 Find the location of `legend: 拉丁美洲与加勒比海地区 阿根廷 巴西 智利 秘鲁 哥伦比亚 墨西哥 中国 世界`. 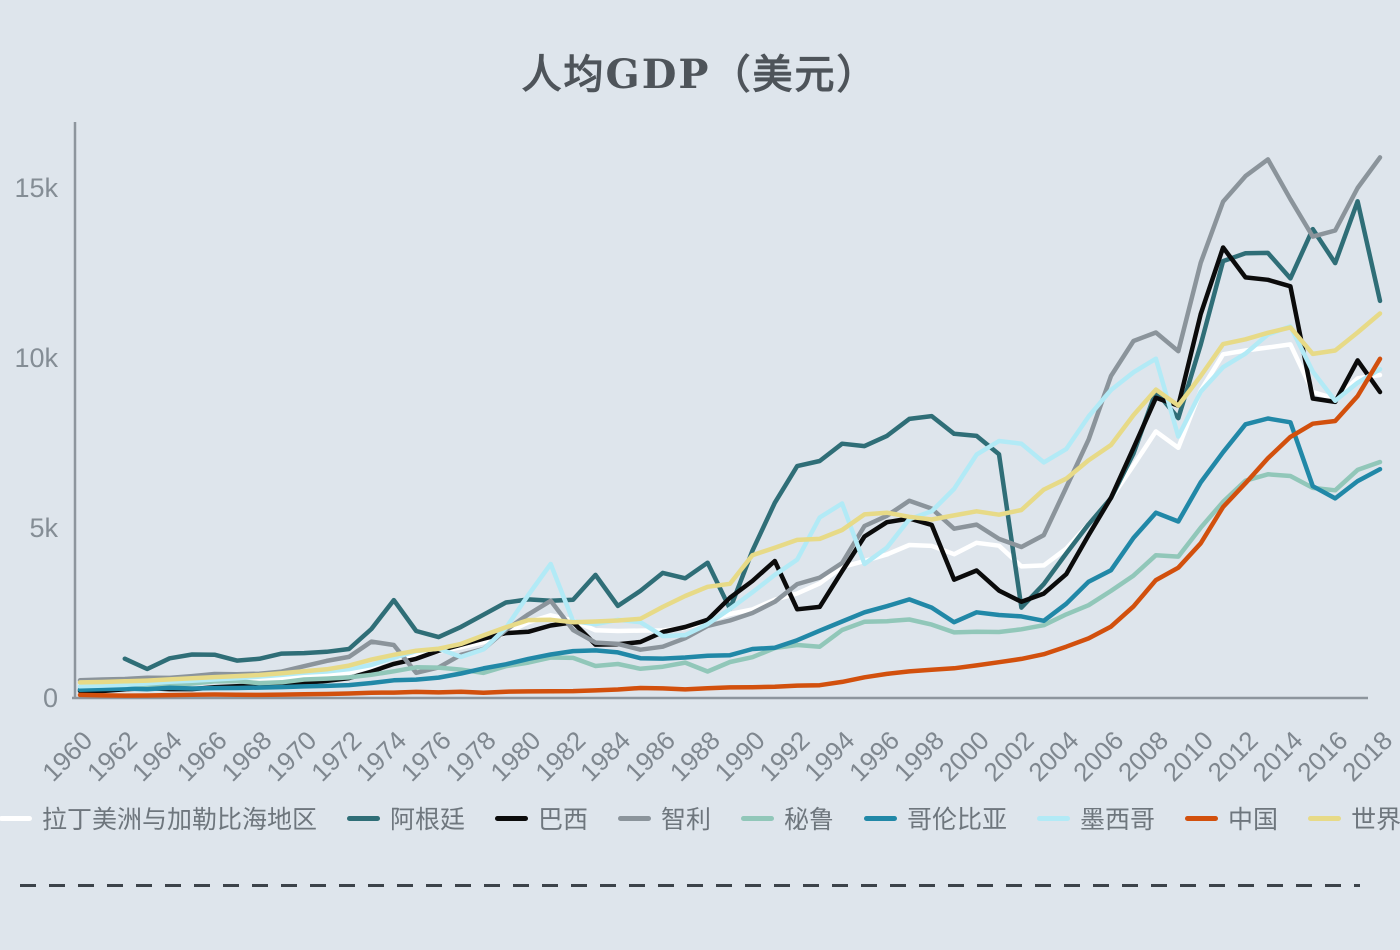

legend: 拉丁美洲与加勒比海地区 阿根廷 巴西 智利 秘鲁 哥伦比亚 墨西哥 中国 世界 is located at coordinates (700, 818).